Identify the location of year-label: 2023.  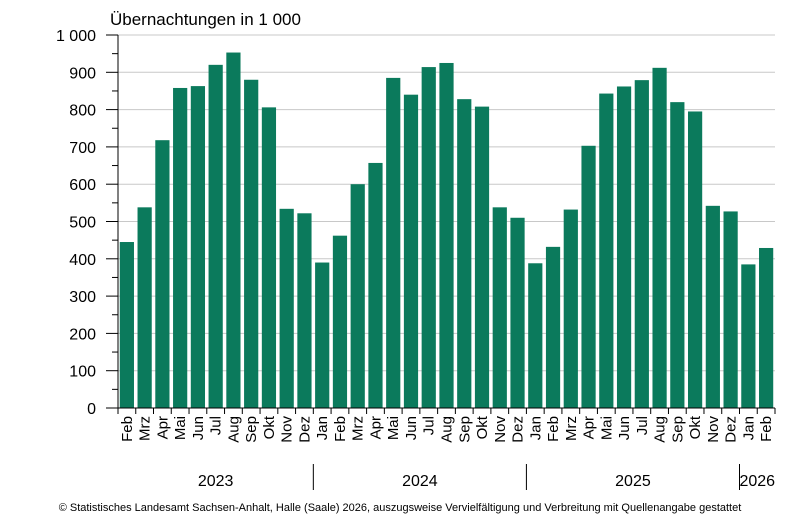
(216, 481).